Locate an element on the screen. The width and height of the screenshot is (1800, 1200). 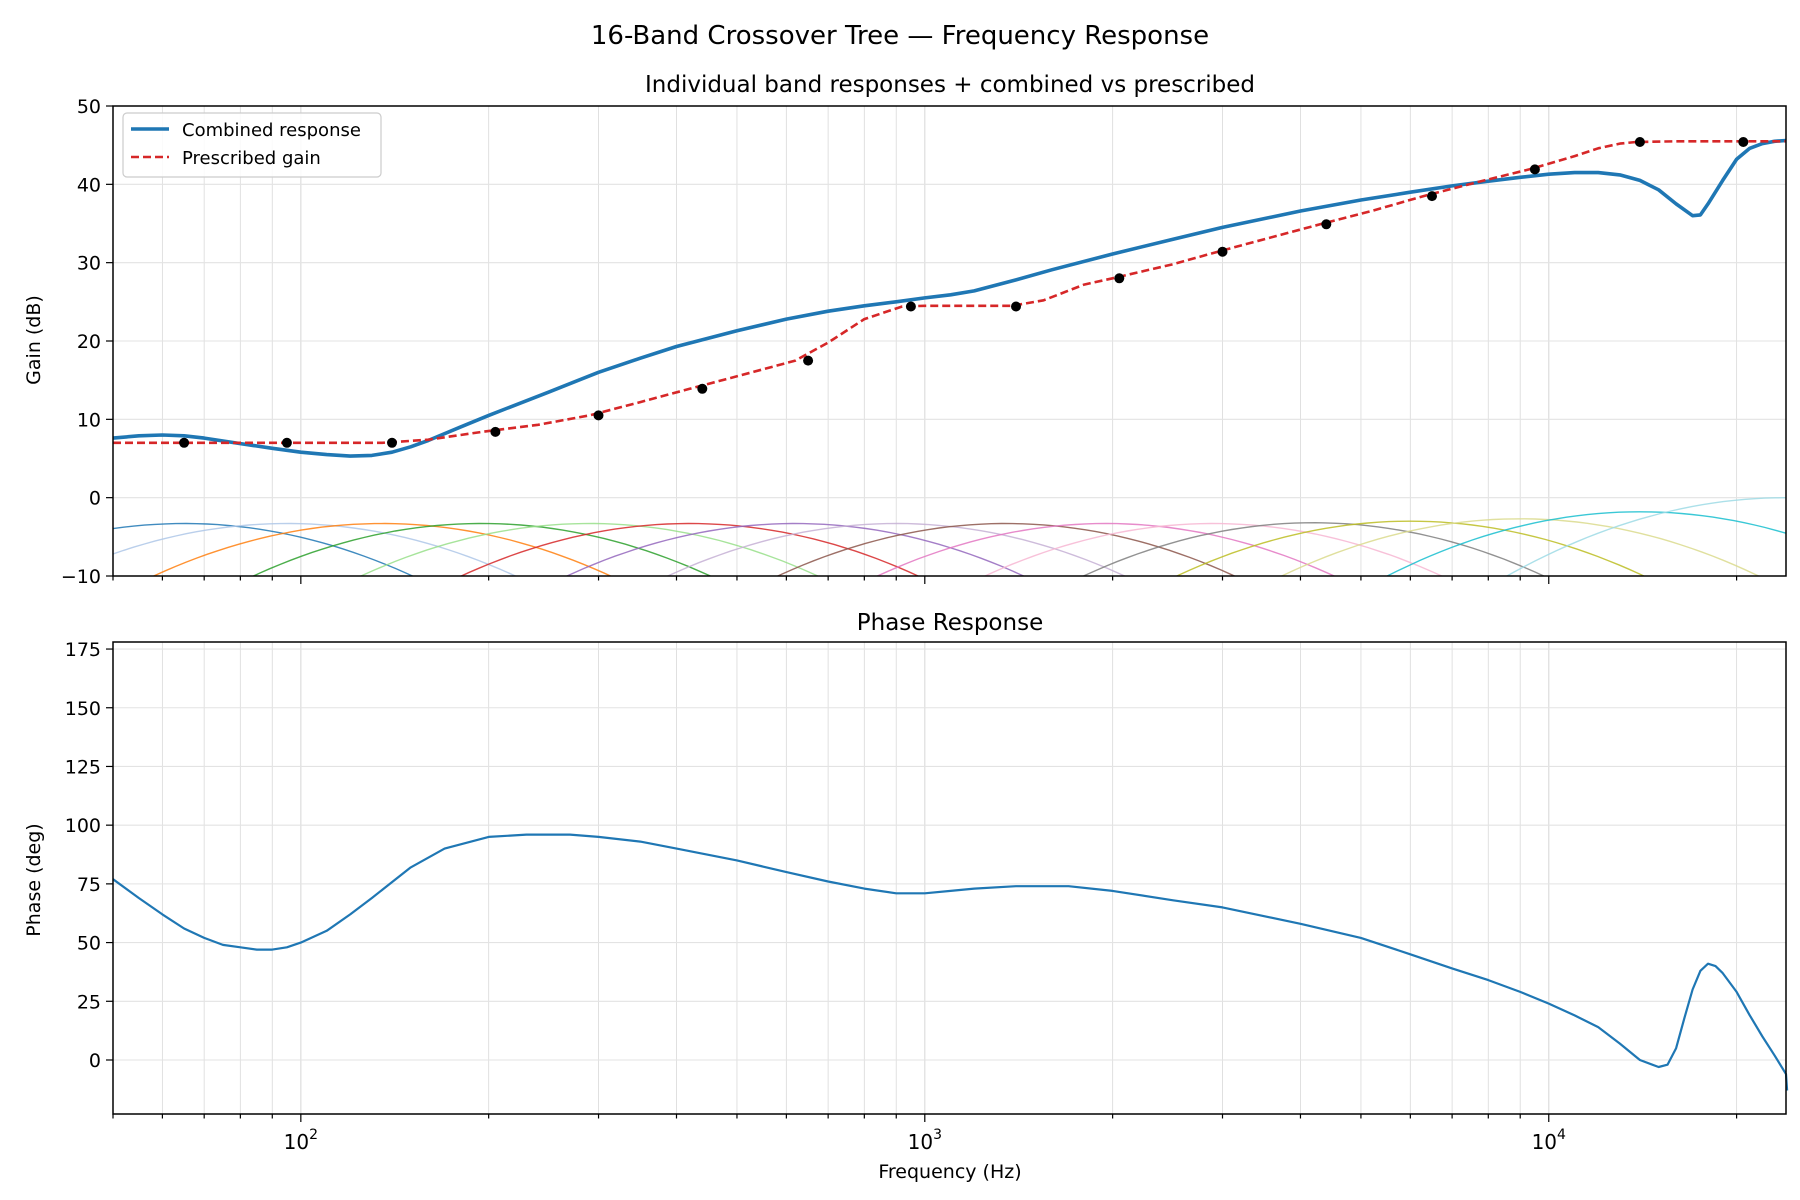
y-tick-label: 75 is located at coordinates (89, 885).